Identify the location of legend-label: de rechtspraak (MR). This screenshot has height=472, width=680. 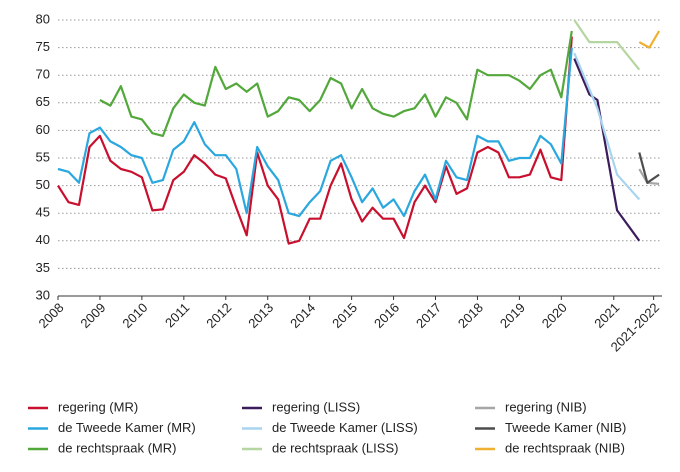
(117, 447).